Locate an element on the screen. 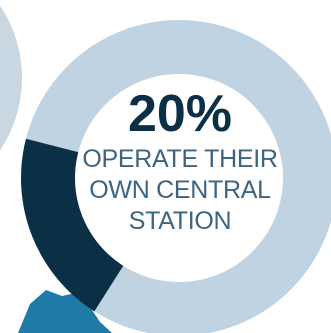 This screenshot has height=333, width=331. accent-shape-fragment is located at coordinates (65, 311).